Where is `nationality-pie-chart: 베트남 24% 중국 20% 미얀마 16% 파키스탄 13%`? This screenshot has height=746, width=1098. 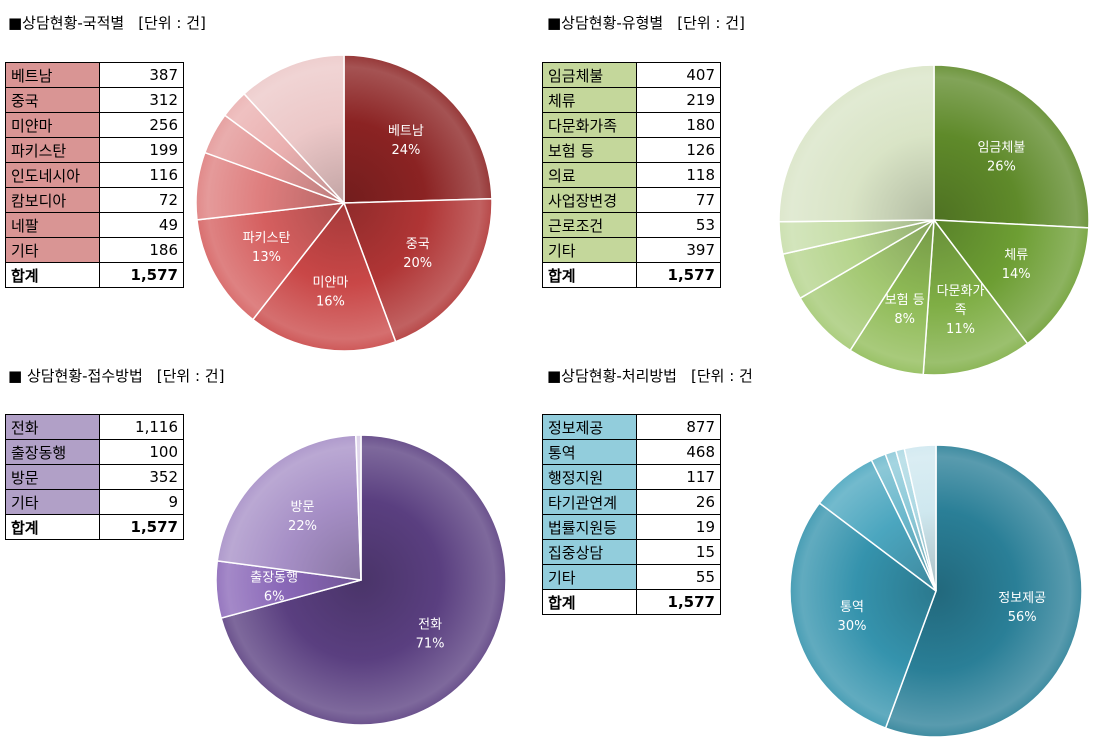 nationality-pie-chart: 베트남 24% 중국 20% 미얀마 16% 파키스탄 13% is located at coordinates (344, 203).